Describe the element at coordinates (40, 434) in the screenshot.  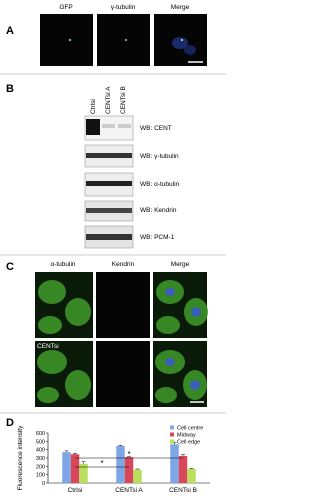
I see `y-tick-label: 600` at that location.